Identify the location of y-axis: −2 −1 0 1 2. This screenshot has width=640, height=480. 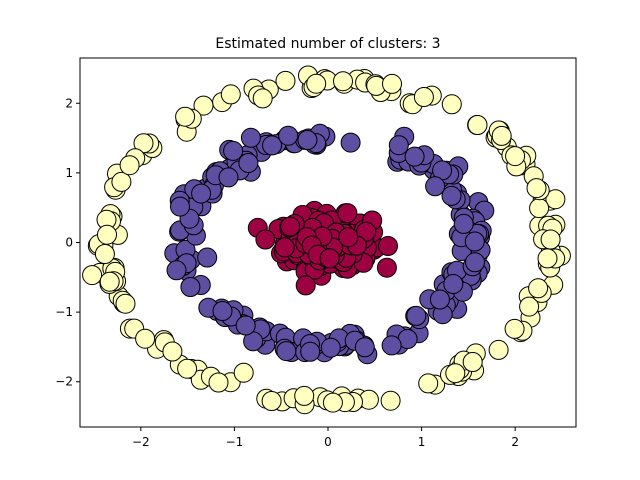
(67, 242).